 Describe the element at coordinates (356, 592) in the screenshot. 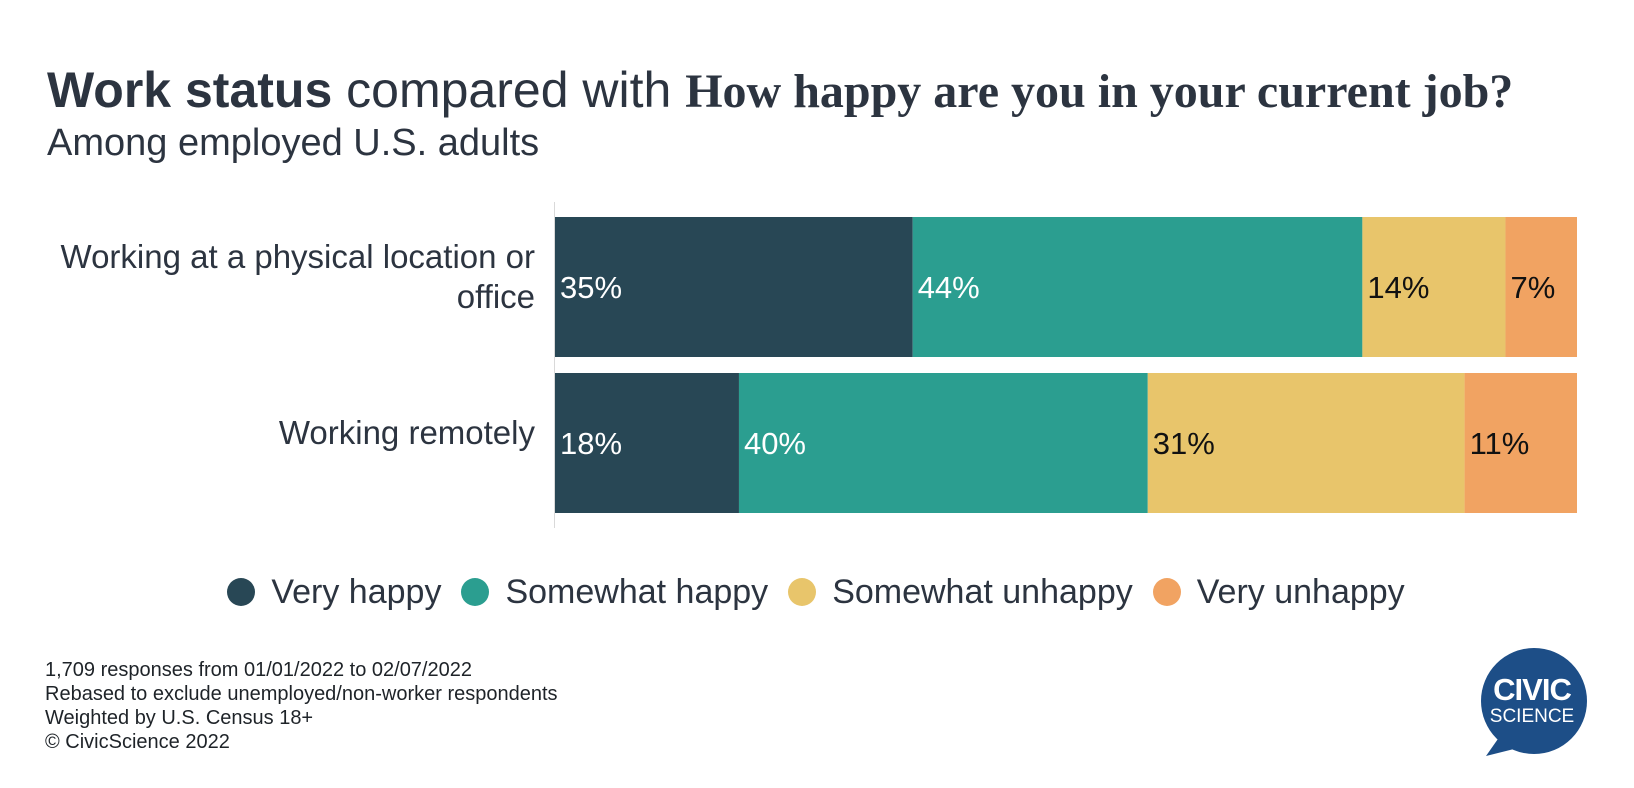

I see `legend-label: Very happy` at that location.